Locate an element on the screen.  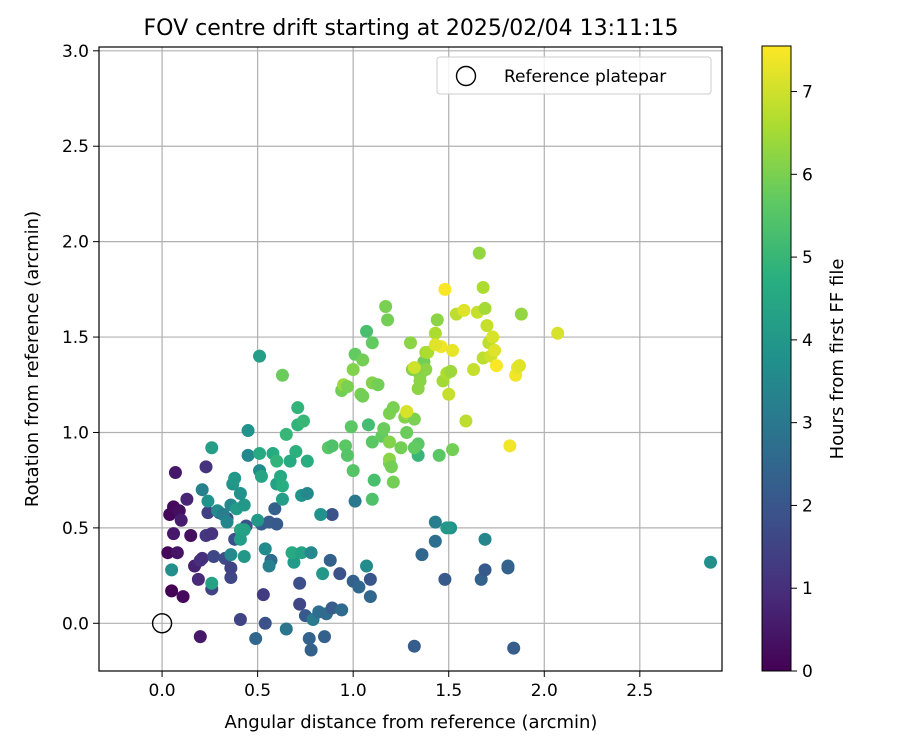
colorbar-ticks: 0 1 2 3 4 5 6 7 is located at coordinates (802, 382).